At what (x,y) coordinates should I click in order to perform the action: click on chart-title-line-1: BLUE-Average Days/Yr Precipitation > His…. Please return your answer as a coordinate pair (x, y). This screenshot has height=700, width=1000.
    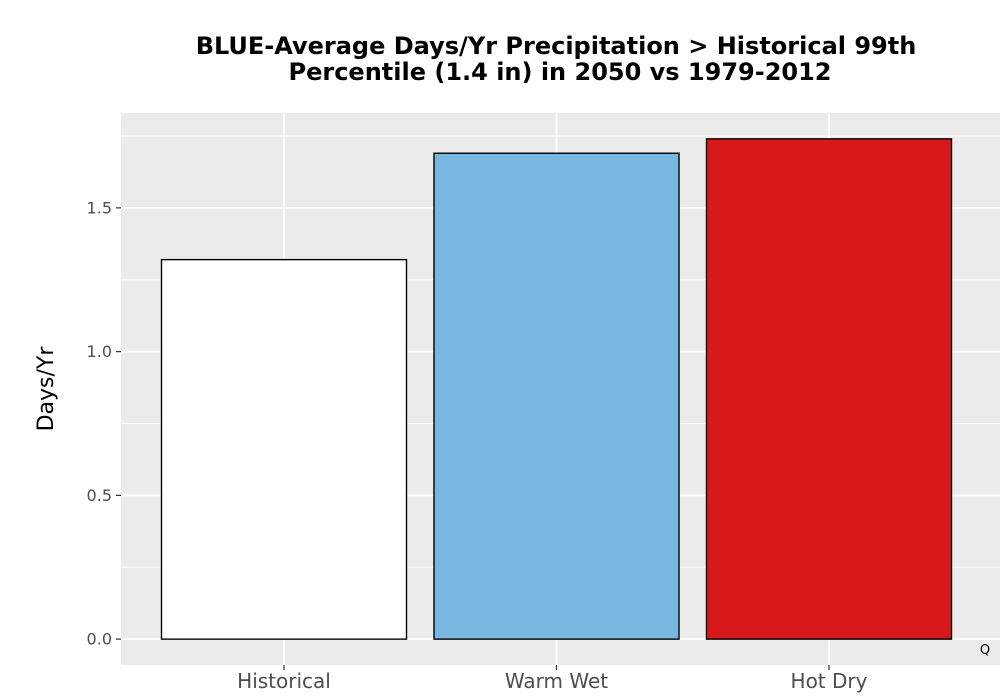
    Looking at the image, I should click on (556, 46).